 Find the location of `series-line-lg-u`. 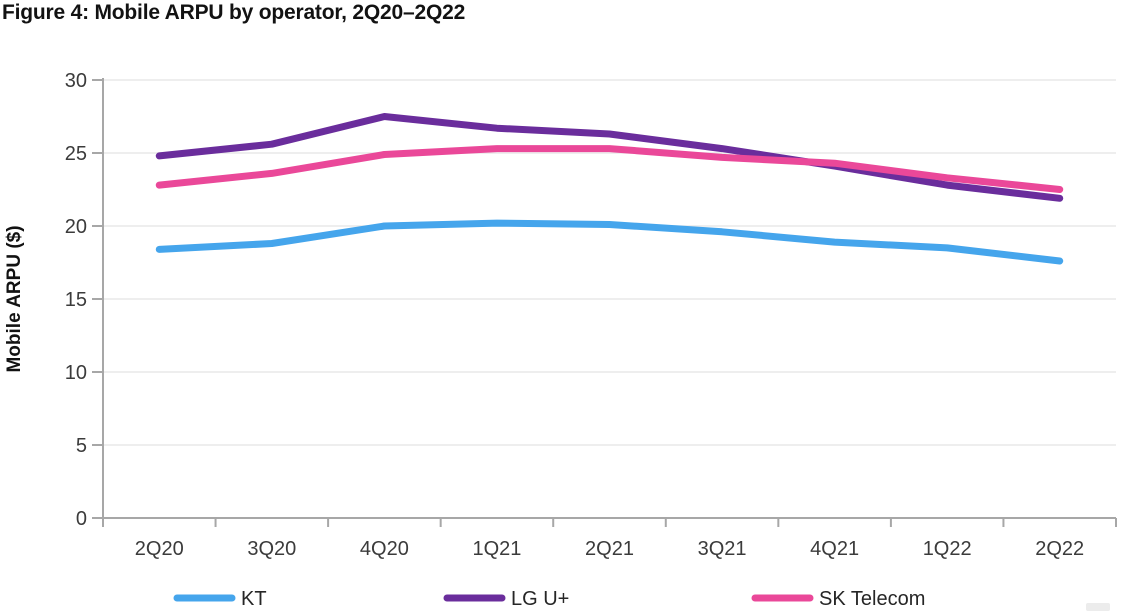

series-line-lg-u is located at coordinates (609, 157).